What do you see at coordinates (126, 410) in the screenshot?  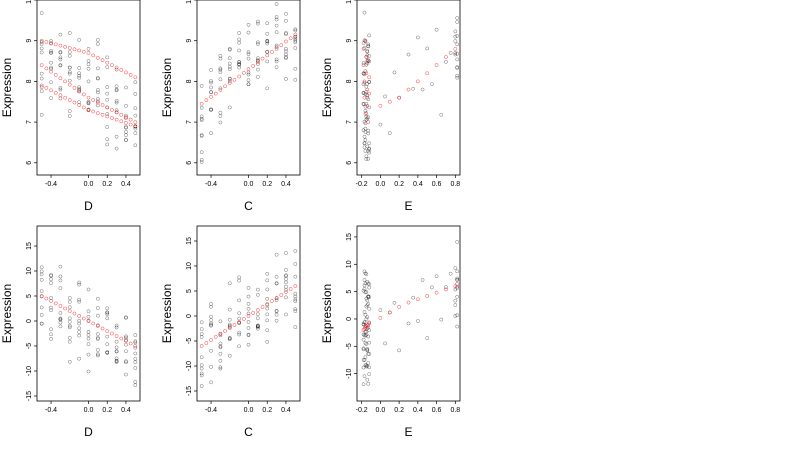 I see `x-tick-label: 0.4` at bounding box center [126, 410].